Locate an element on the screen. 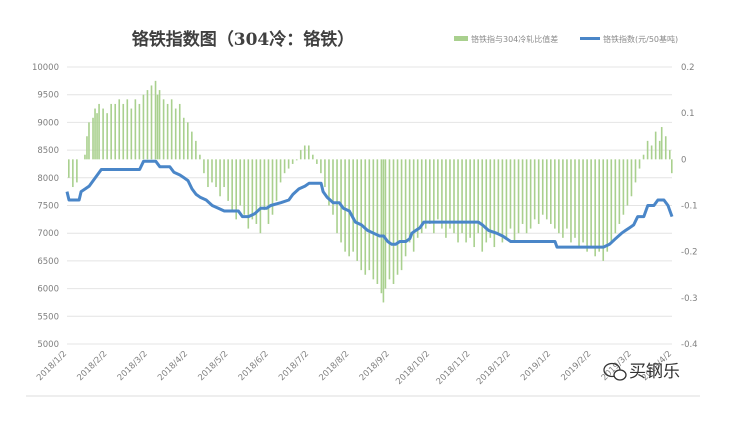 The height and width of the screenshot is (428, 735). x-tick-label: 2018/1/2 is located at coordinates (52, 366).